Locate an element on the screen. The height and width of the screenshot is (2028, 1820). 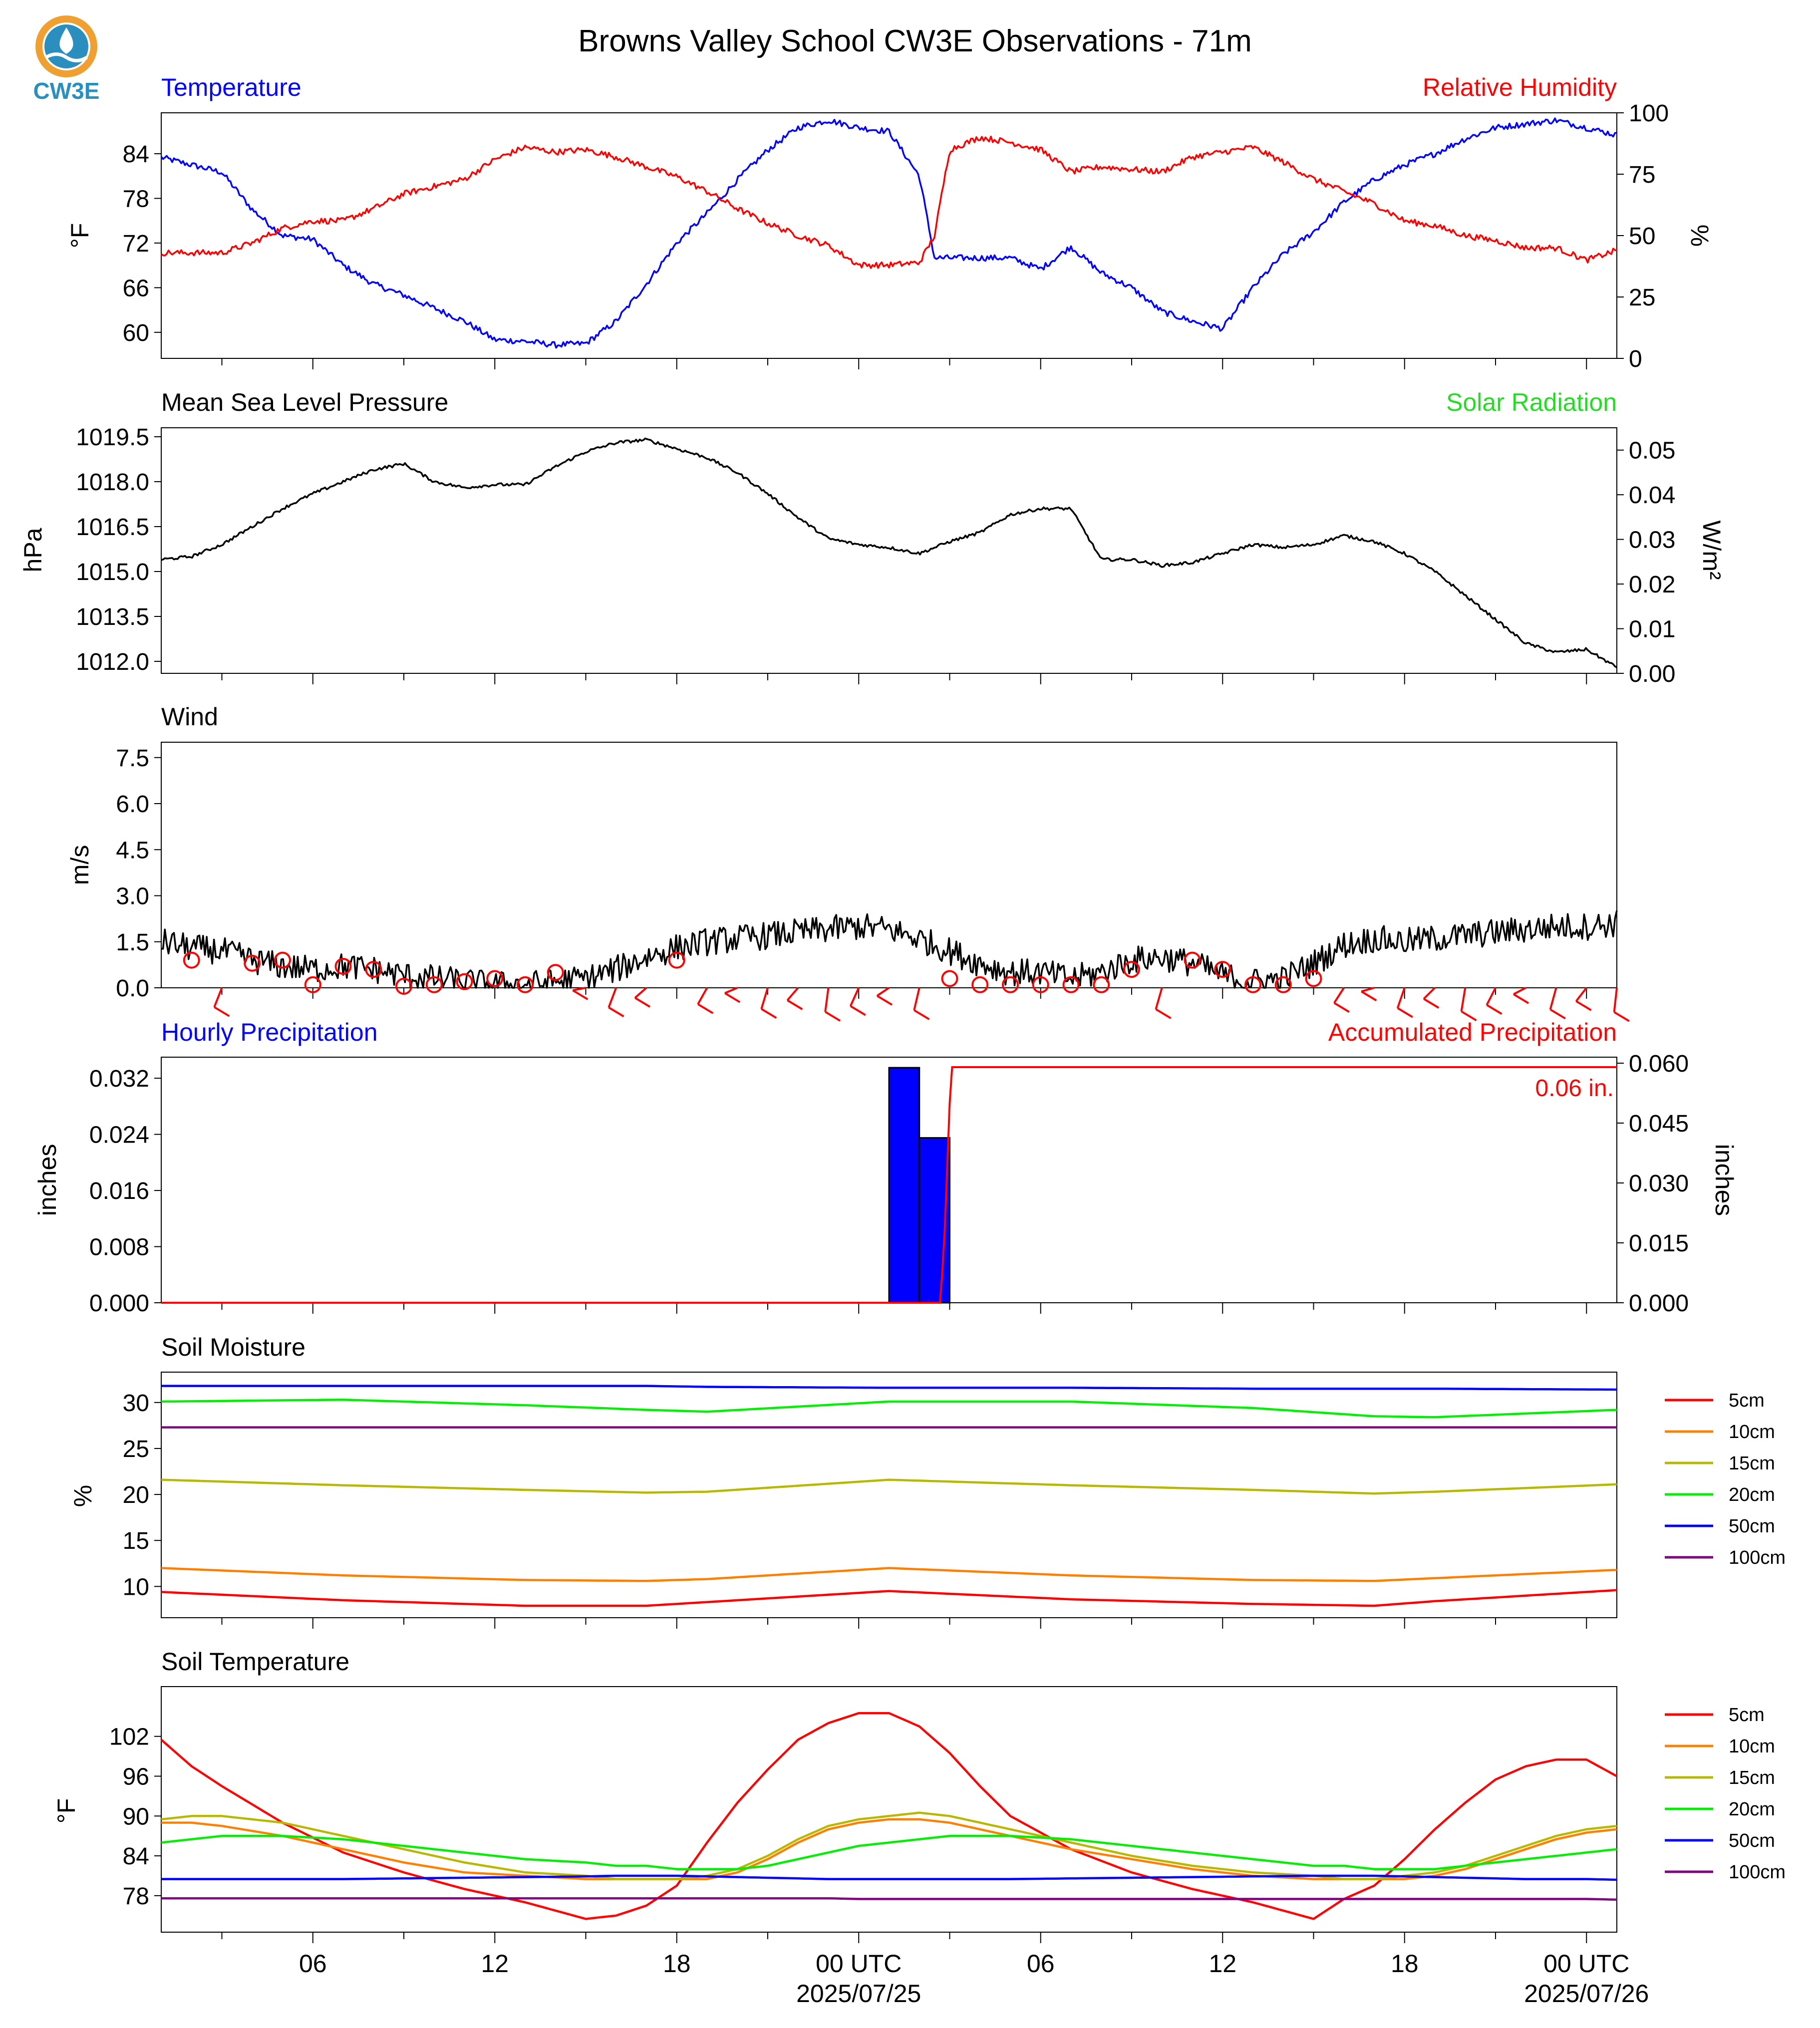
y-axis-label-right: % is located at coordinates (1700, 236).